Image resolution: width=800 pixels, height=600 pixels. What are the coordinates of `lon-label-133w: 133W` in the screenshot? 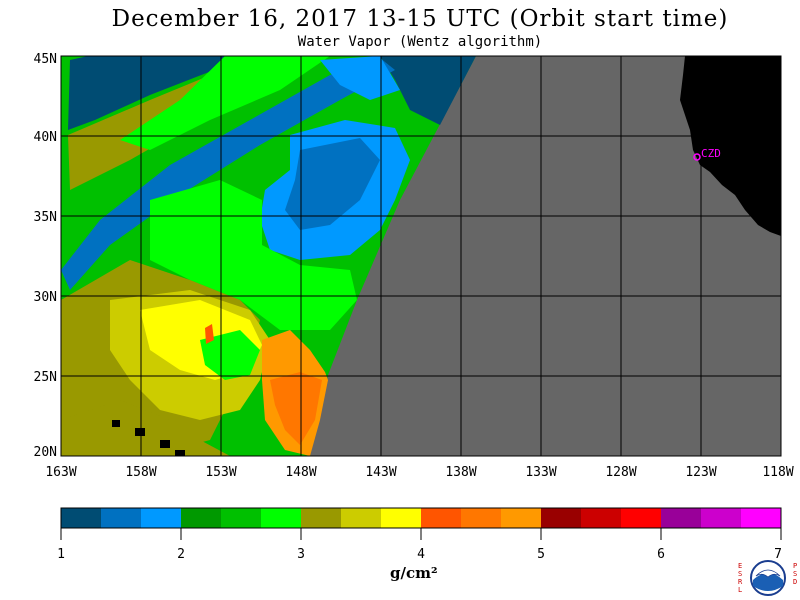 It's located at (540, 472).